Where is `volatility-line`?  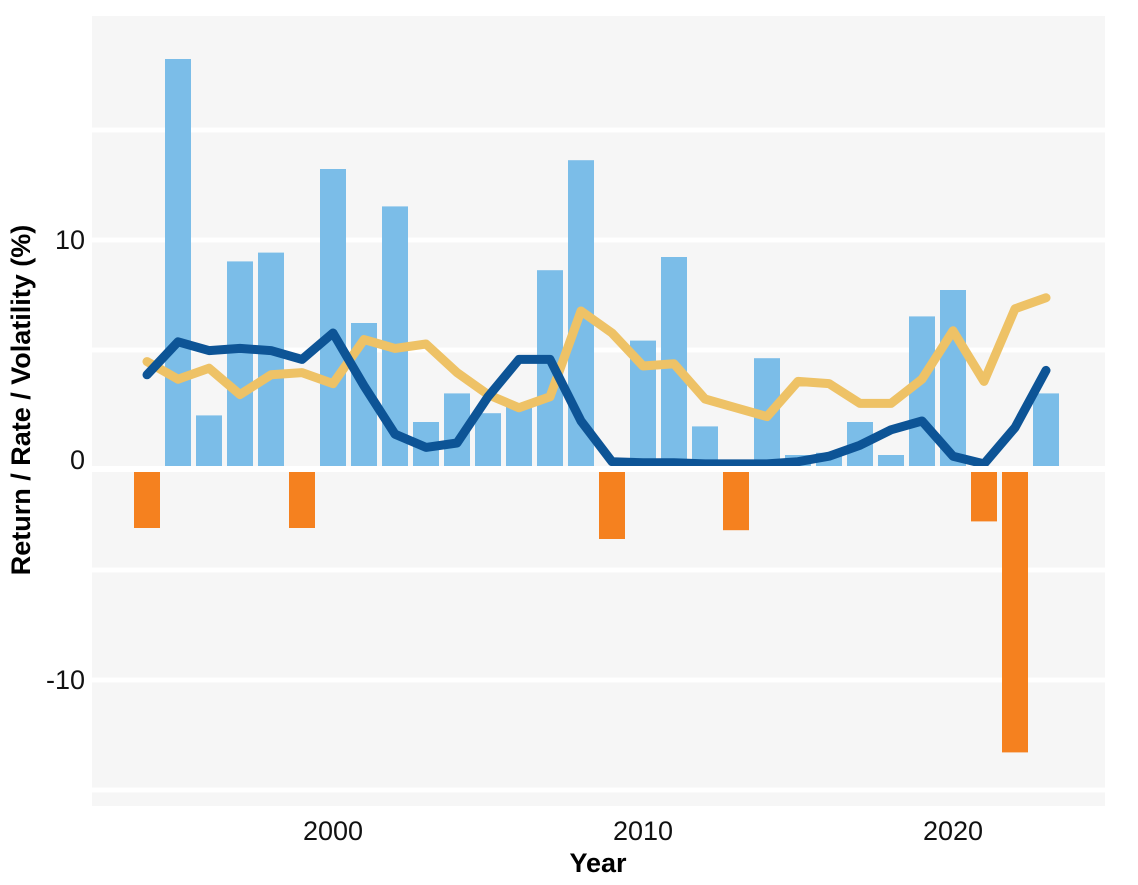 volatility-line is located at coordinates (596, 357).